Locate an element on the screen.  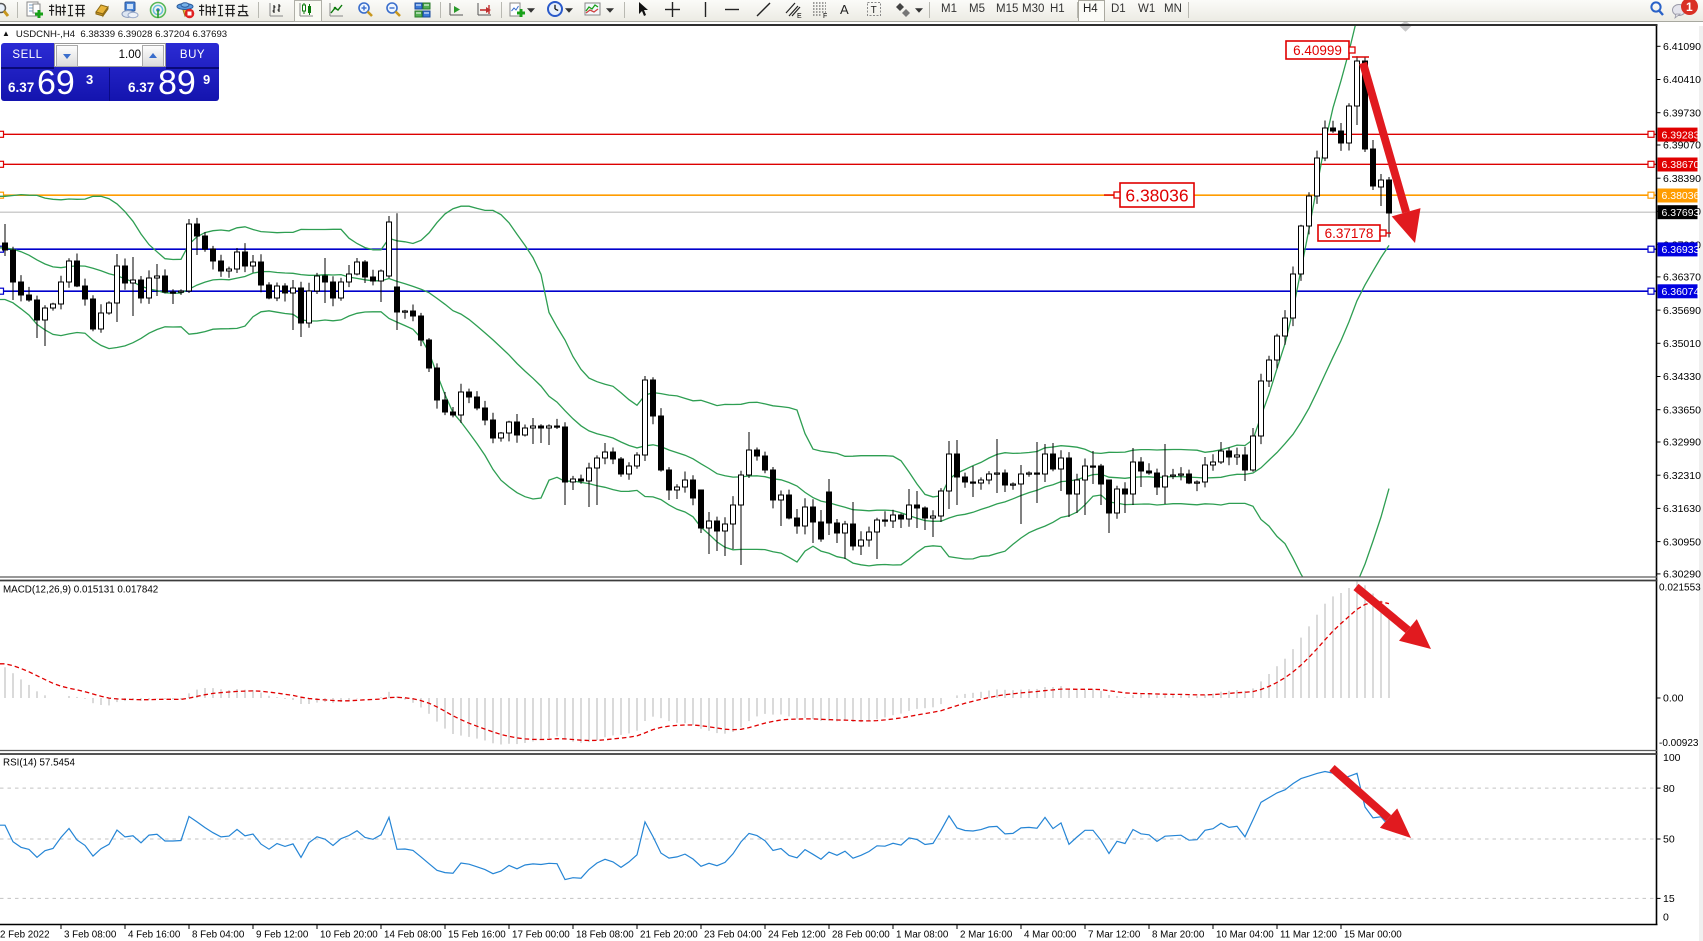
svg-text: 6.32990 is located at coordinates (1682, 443).